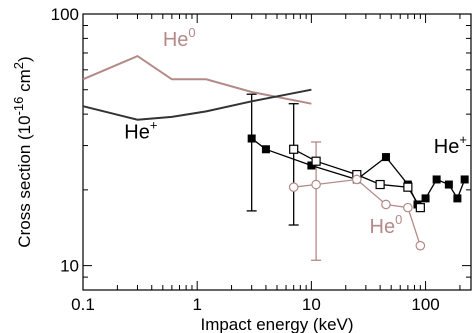 Image resolution: width=472 pixels, height=333 pixels. Describe the element at coordinates (83, 304) in the screenshot. I see `x-tick-label: 0.1` at that location.